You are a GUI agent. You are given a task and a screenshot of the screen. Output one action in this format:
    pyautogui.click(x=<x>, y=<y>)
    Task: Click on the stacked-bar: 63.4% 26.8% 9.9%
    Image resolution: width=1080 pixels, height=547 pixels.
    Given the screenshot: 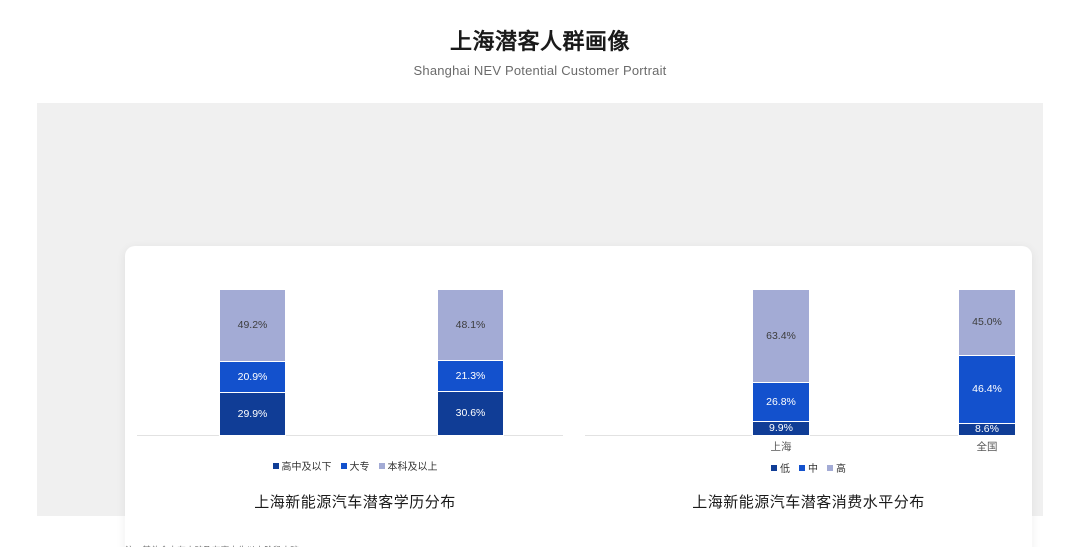 What is the action you would take?
    pyautogui.click(x=781, y=362)
    